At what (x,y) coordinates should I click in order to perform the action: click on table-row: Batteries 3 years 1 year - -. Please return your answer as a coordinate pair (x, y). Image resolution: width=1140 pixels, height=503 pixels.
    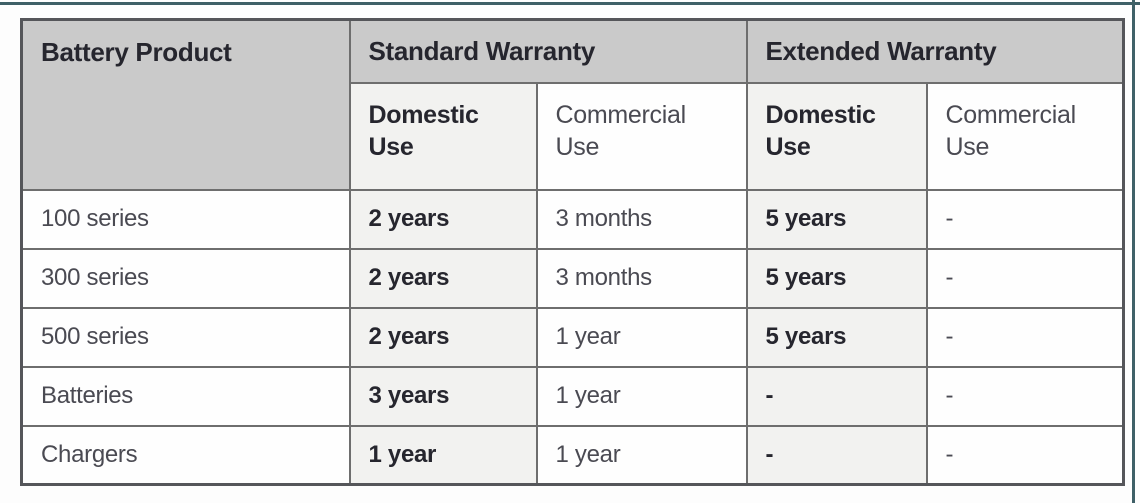
    Looking at the image, I should click on (572, 396).